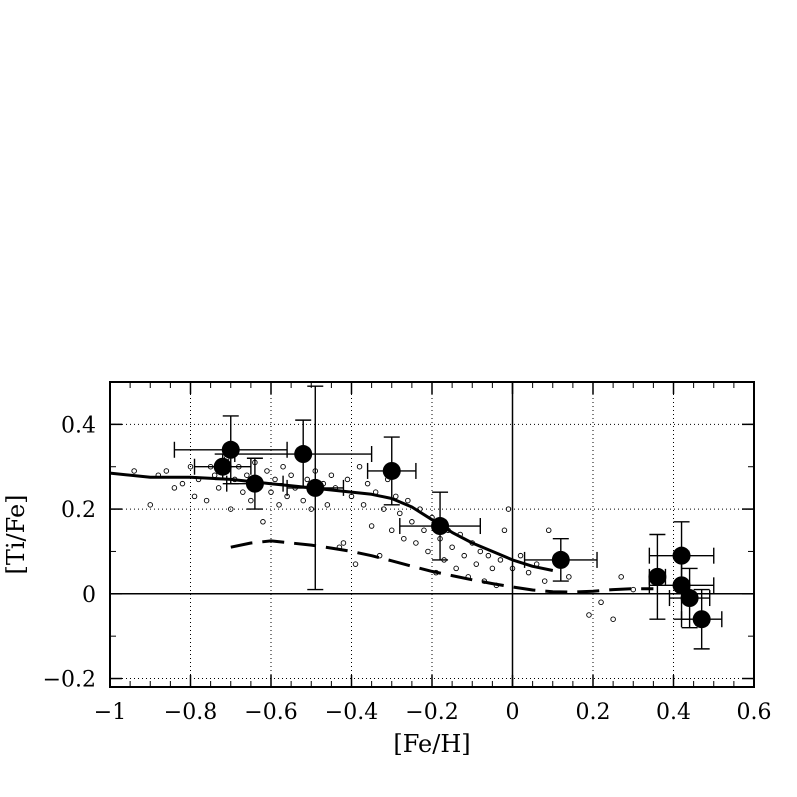 The image size is (797, 797). Describe the element at coordinates (69, 680) in the screenshot. I see `y-tick-label: −0.2` at that location.